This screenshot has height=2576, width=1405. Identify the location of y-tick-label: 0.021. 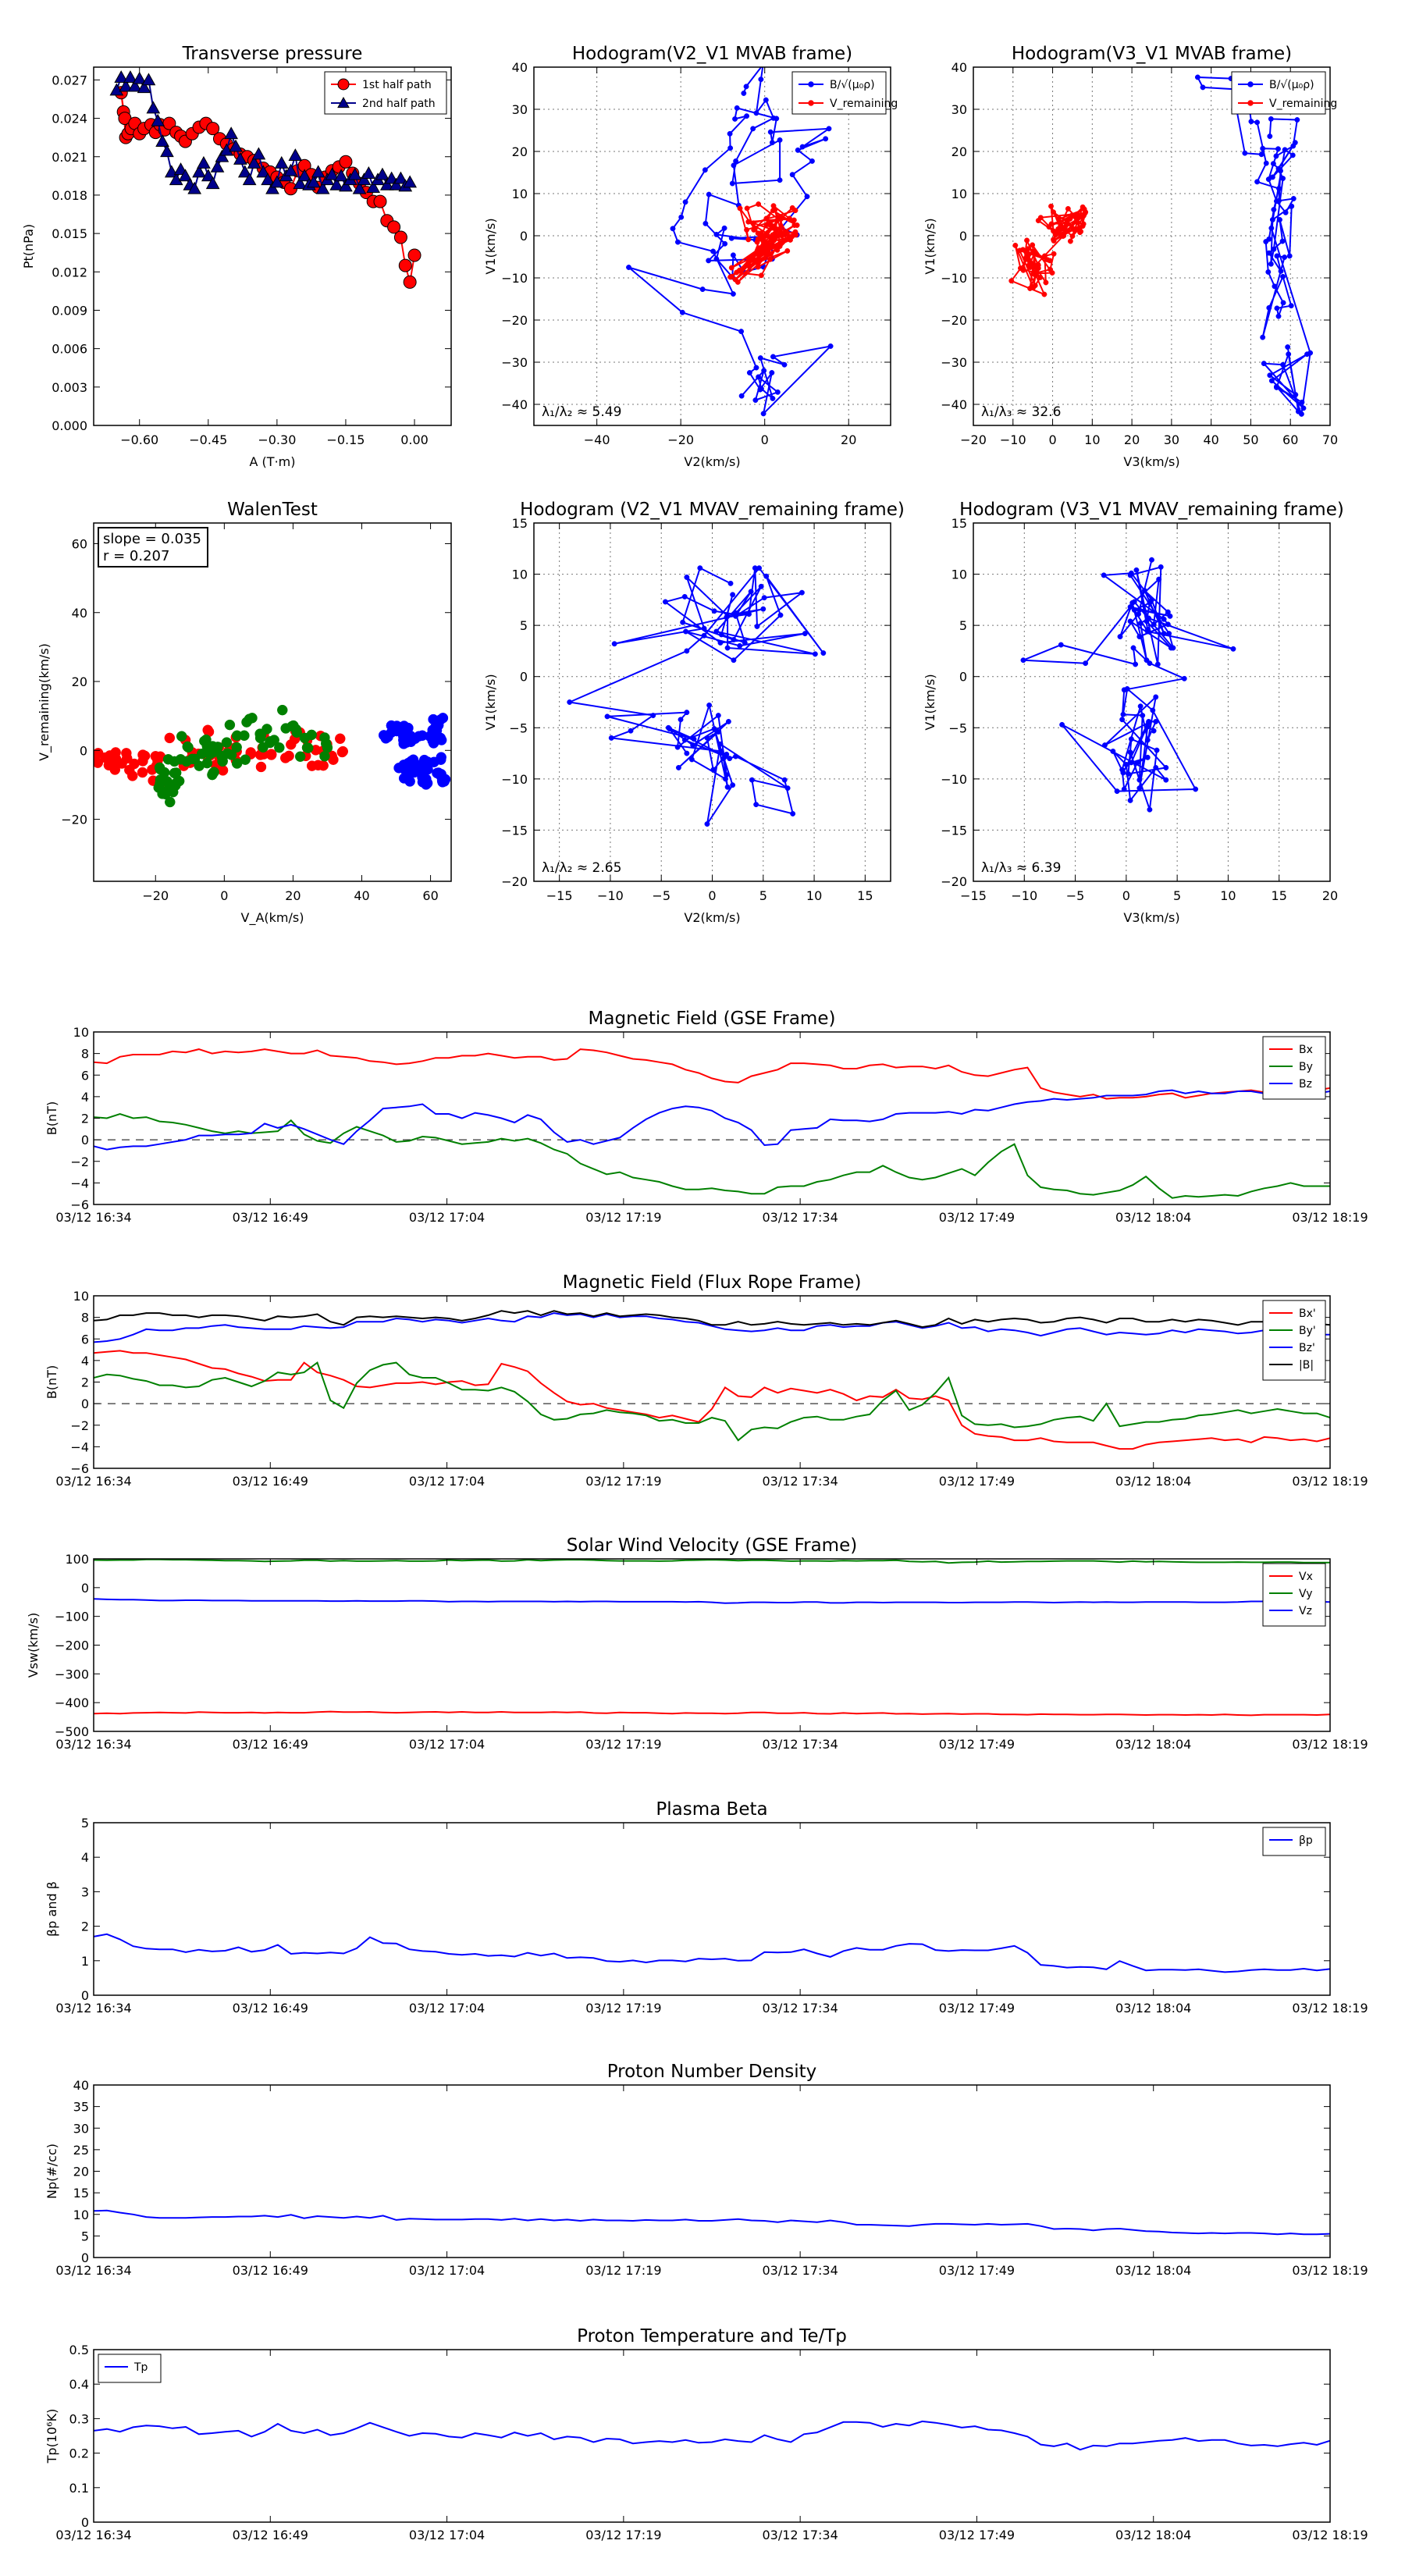
(69, 157).